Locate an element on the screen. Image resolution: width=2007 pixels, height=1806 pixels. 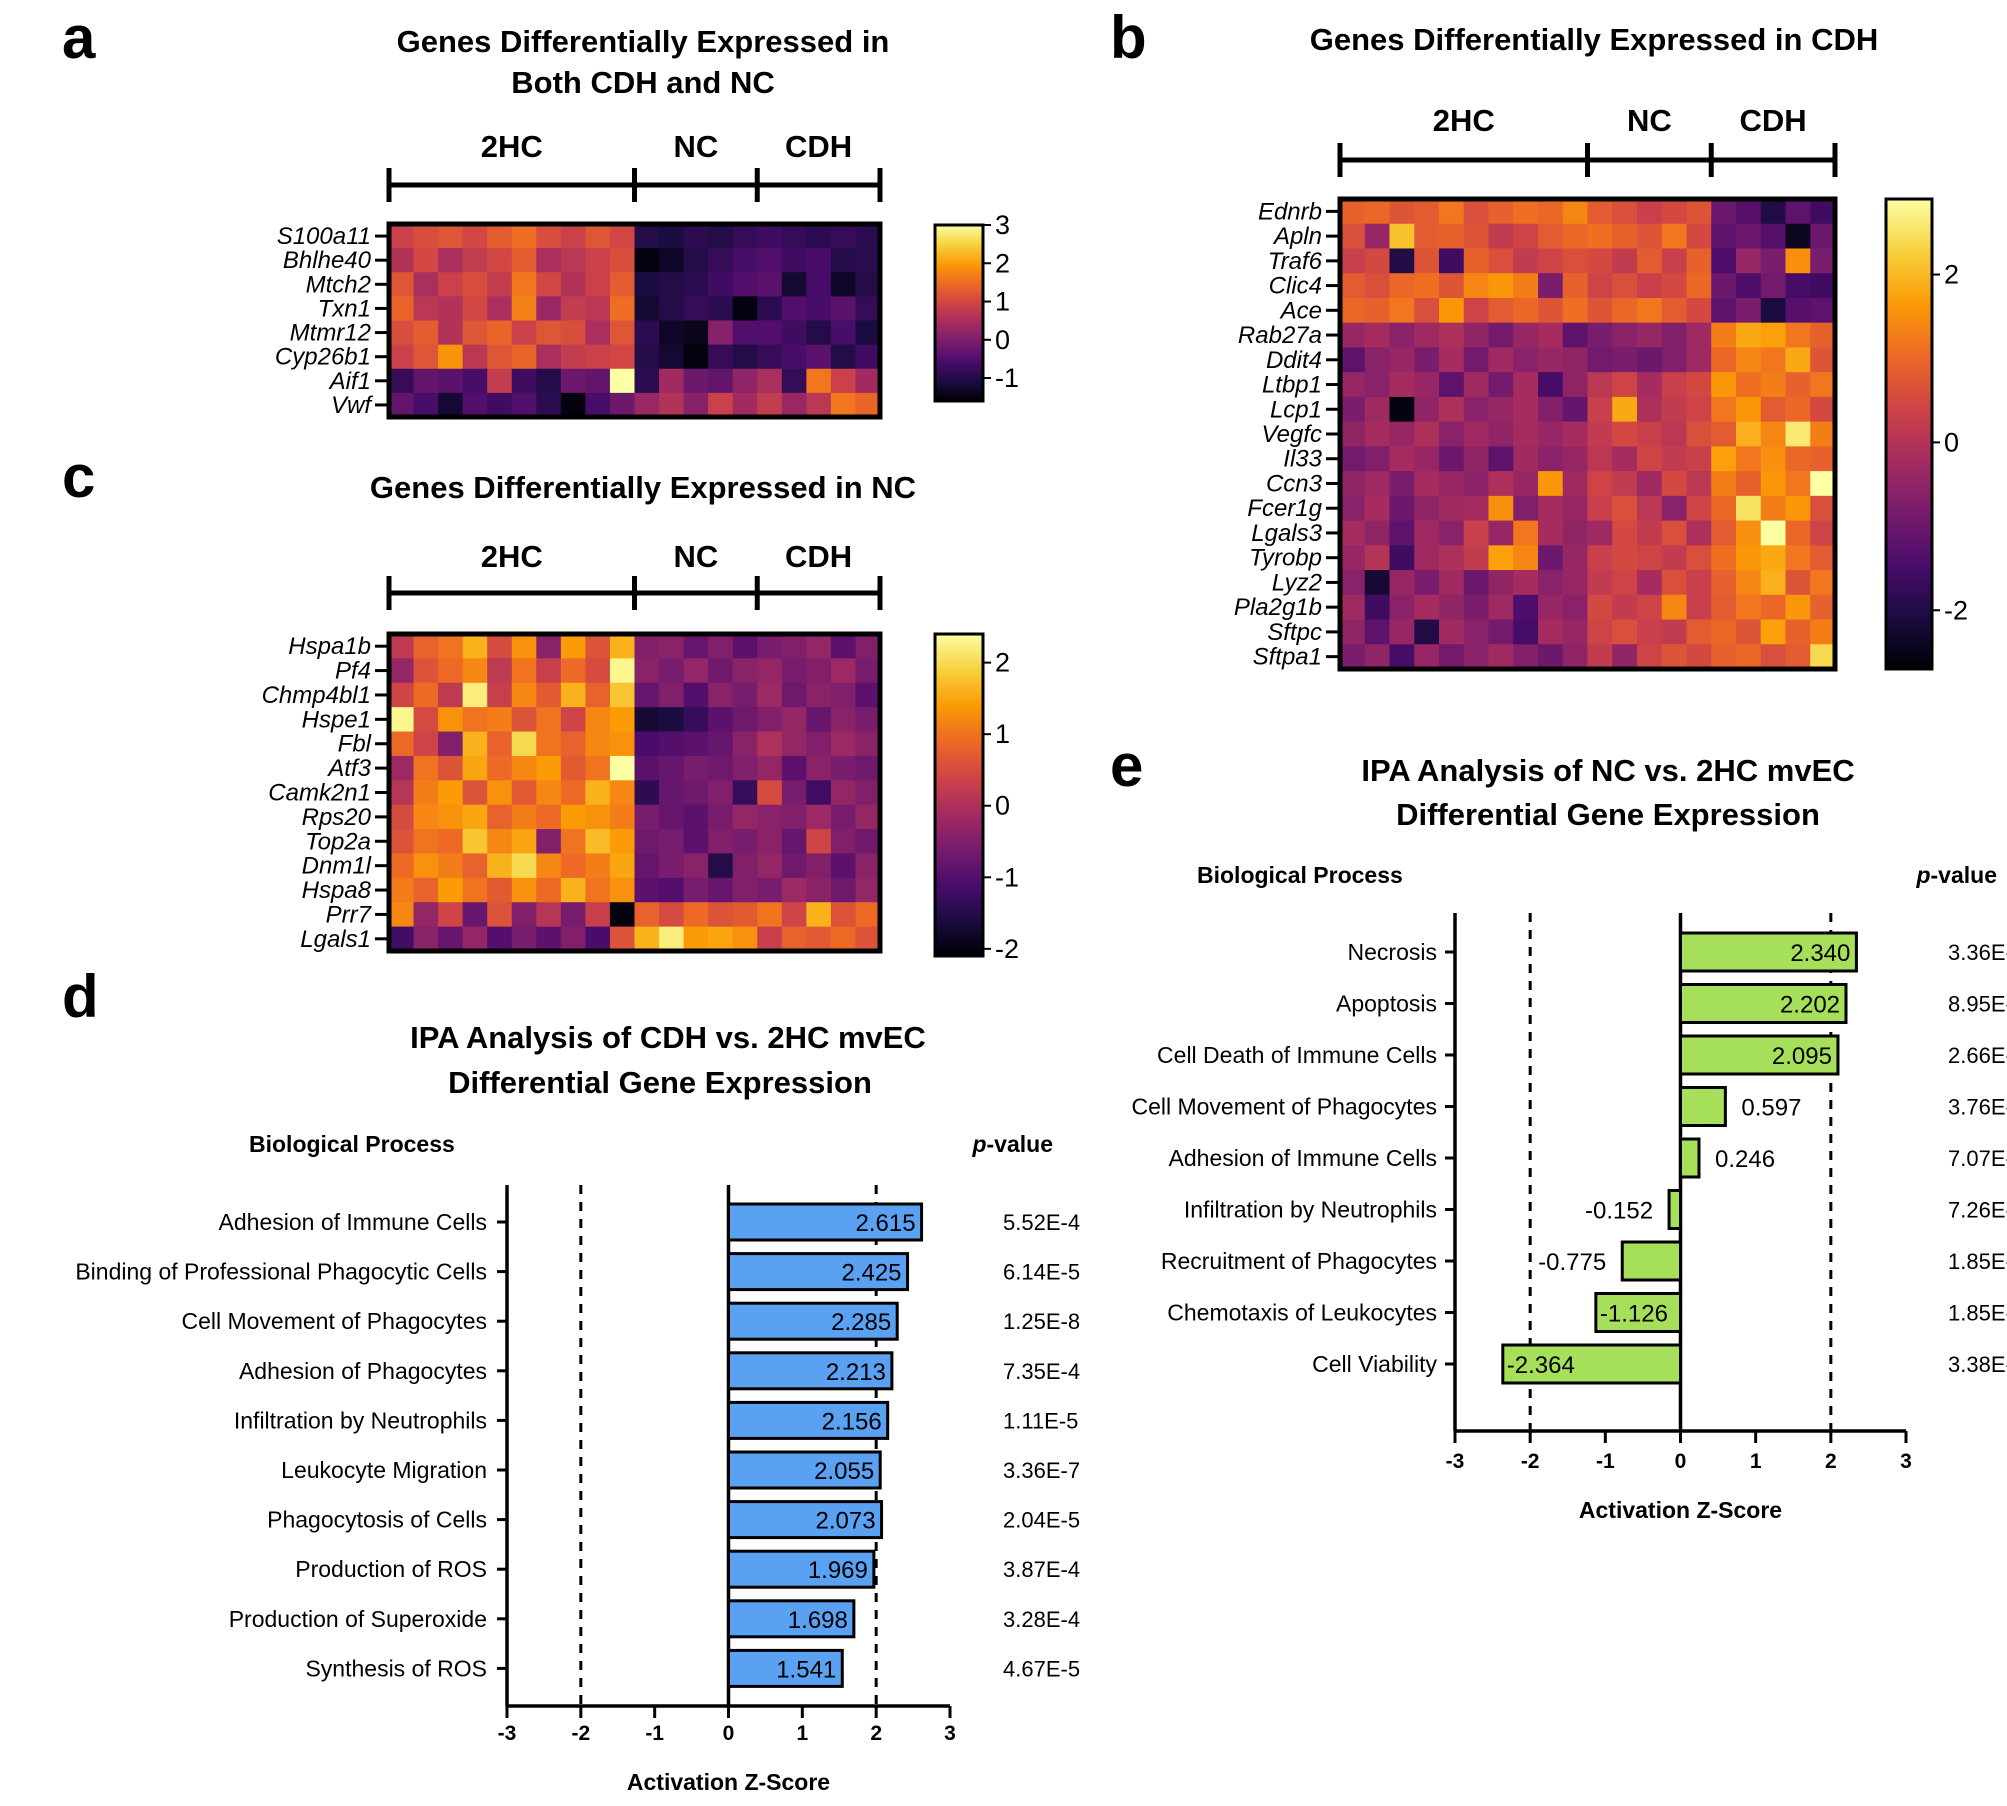
gene-label: Ltbp1 is located at coordinates (1292, 385).